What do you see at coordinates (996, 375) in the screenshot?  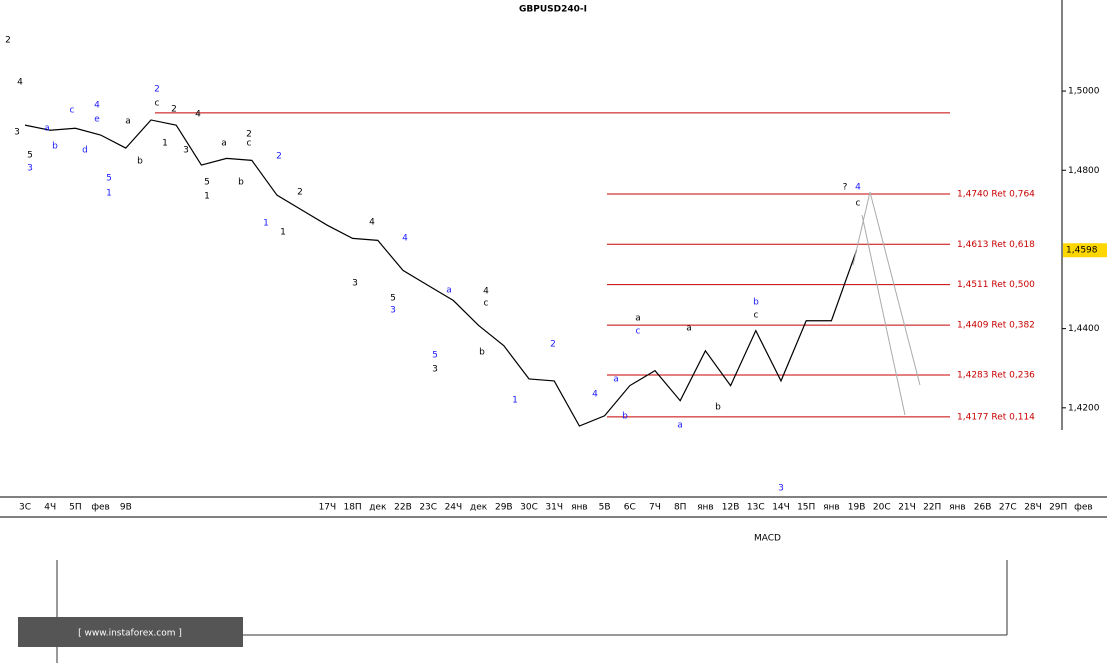 I see `level-label: 1,4283 Ret 0,236` at bounding box center [996, 375].